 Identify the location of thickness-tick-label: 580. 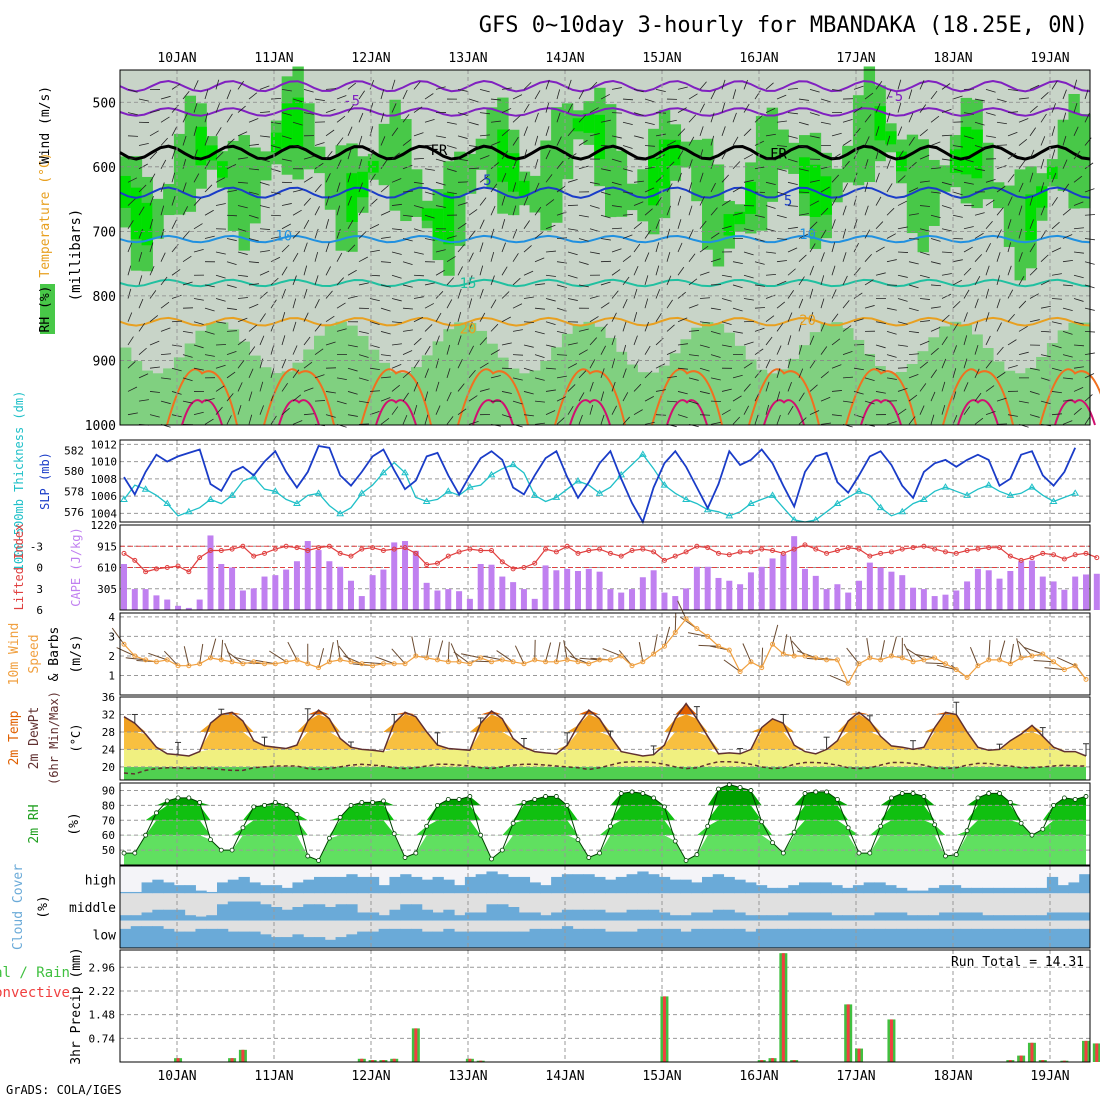
(74, 471).